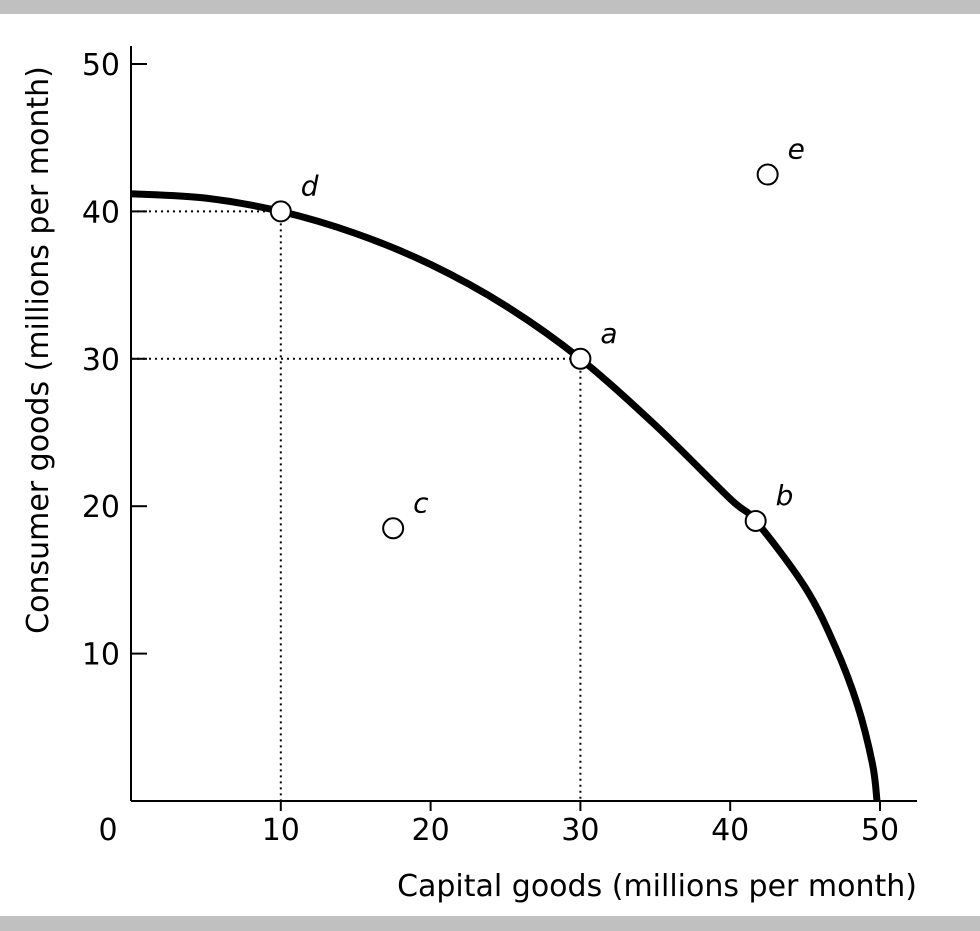  What do you see at coordinates (785, 495) in the screenshot?
I see `point-b-label: b` at bounding box center [785, 495].